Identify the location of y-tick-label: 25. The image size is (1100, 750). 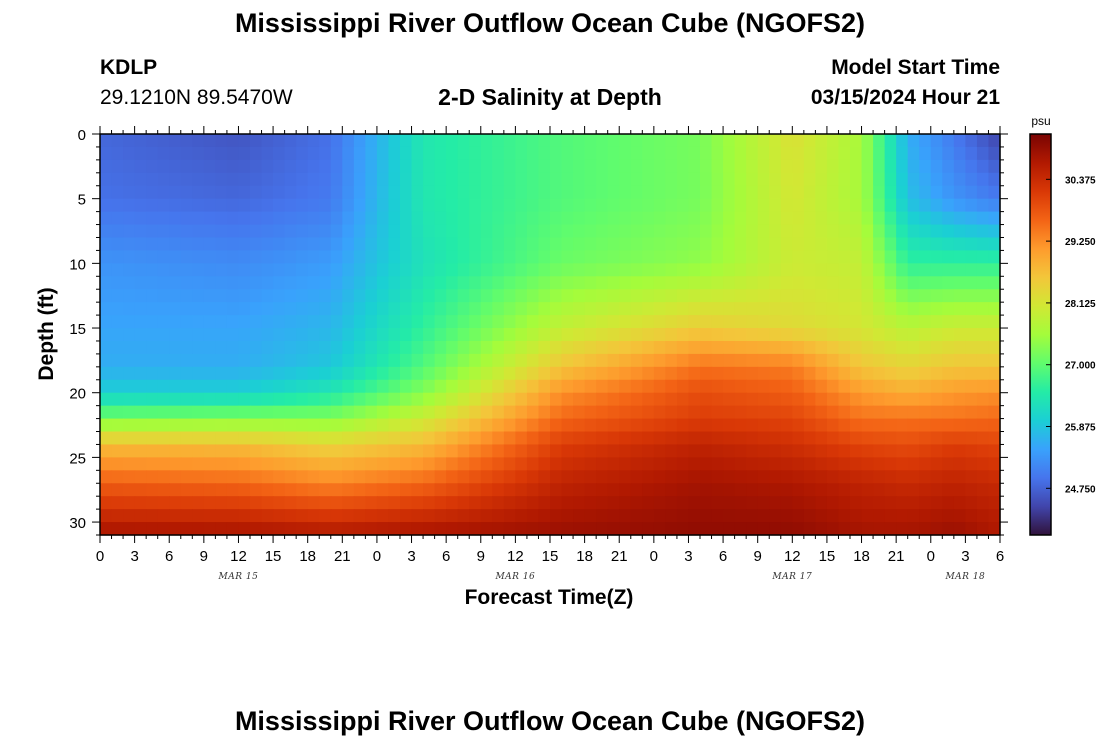
(77, 458).